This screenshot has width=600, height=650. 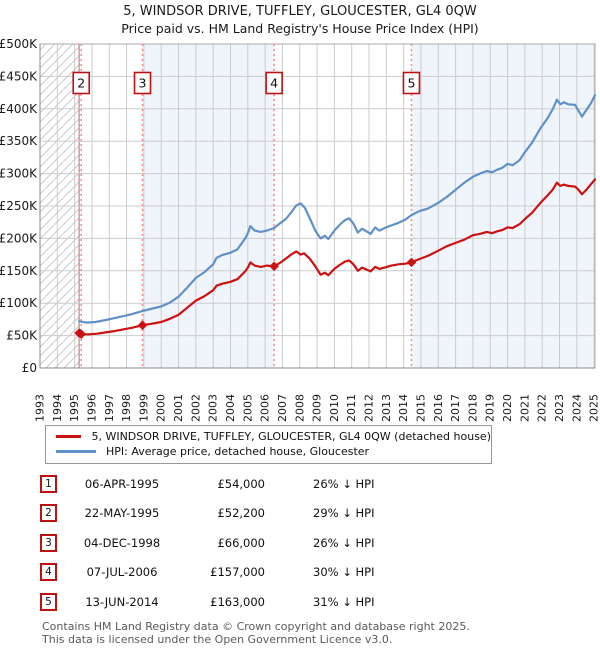 I want to click on sale-marker-number: 5, so click(x=411, y=83).